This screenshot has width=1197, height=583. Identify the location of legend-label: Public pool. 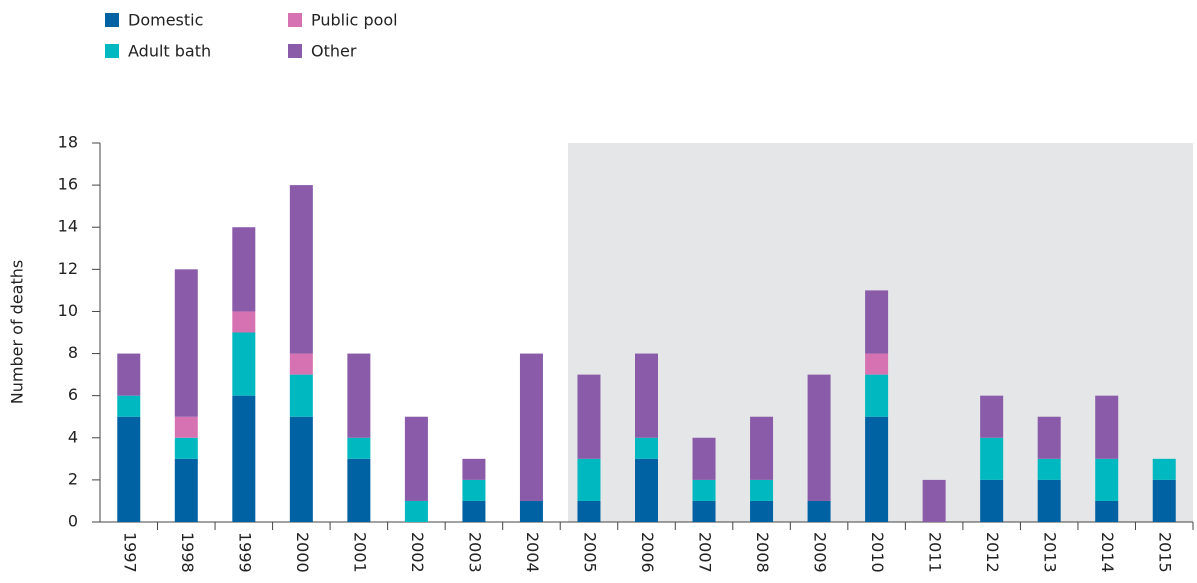
(354, 20).